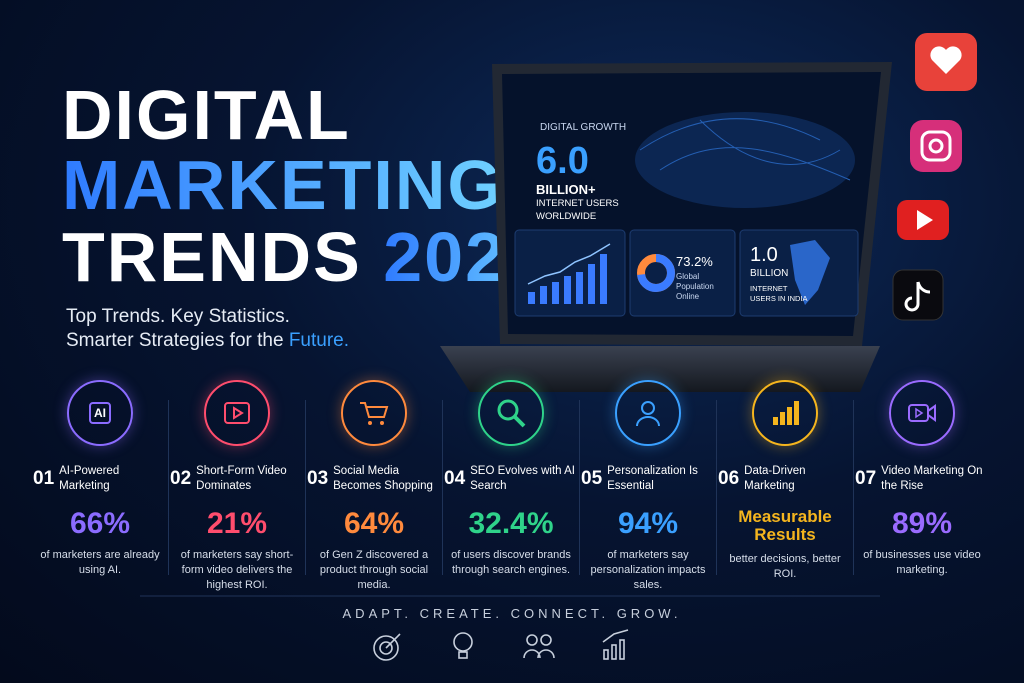 The height and width of the screenshot is (683, 1024). I want to click on card-head: 04 SEO Evolves with AI Search, so click(511, 479).